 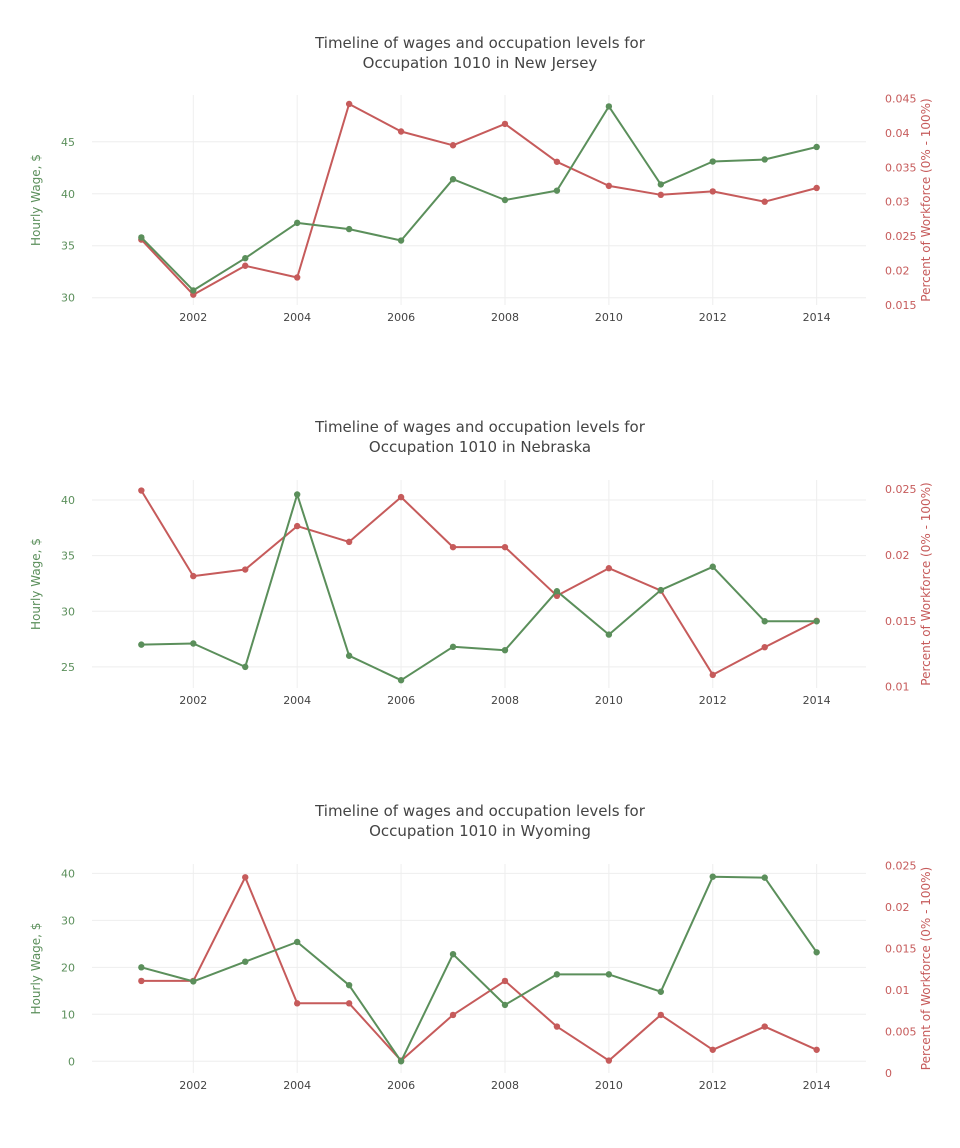 What do you see at coordinates (609, 700) in the screenshot?
I see `chart-1-xtick-label: 2010` at bounding box center [609, 700].